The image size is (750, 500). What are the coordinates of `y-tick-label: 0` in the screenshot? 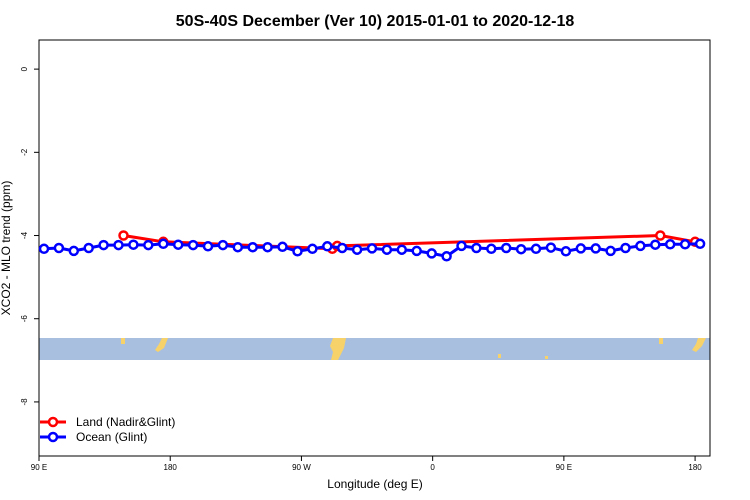 It's located at (24, 68).